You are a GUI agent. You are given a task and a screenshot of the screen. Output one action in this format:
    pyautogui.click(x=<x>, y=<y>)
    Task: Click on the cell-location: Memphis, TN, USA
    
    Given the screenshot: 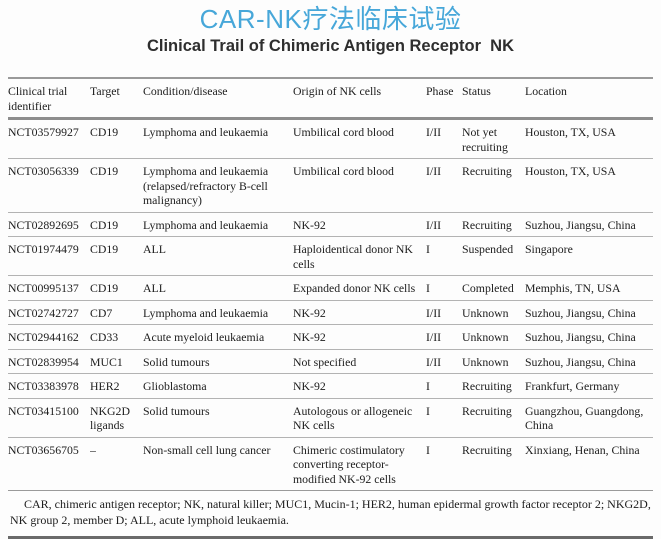 What is the action you would take?
    pyautogui.click(x=573, y=288)
    